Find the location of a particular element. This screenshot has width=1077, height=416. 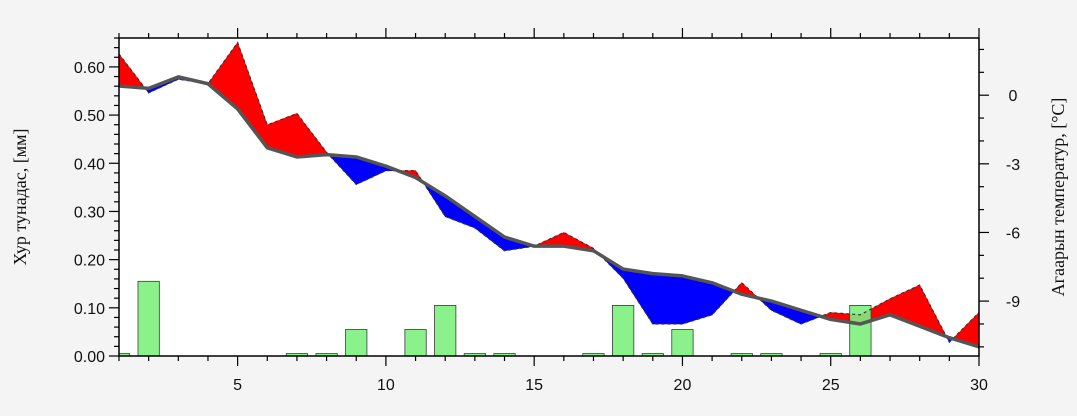

x-tick-label: 15 is located at coordinates (534, 385).